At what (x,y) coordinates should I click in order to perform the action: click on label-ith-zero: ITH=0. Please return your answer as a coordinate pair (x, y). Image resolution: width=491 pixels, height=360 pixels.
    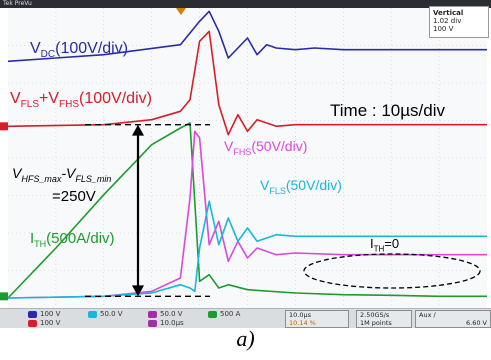
    Looking at the image, I should click on (385, 245).